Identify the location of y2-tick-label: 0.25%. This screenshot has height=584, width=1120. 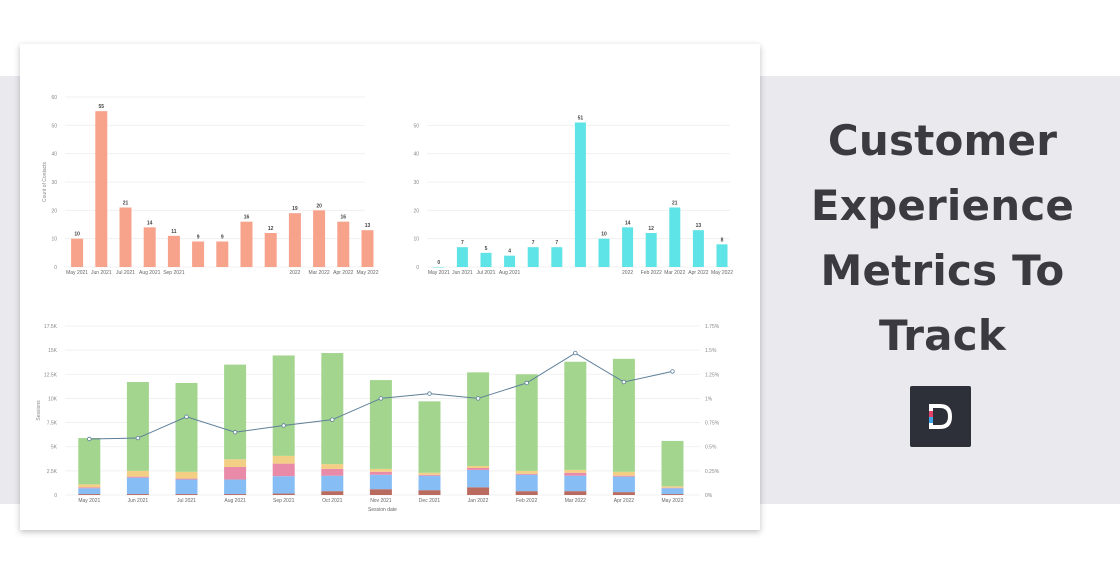
(712, 472).